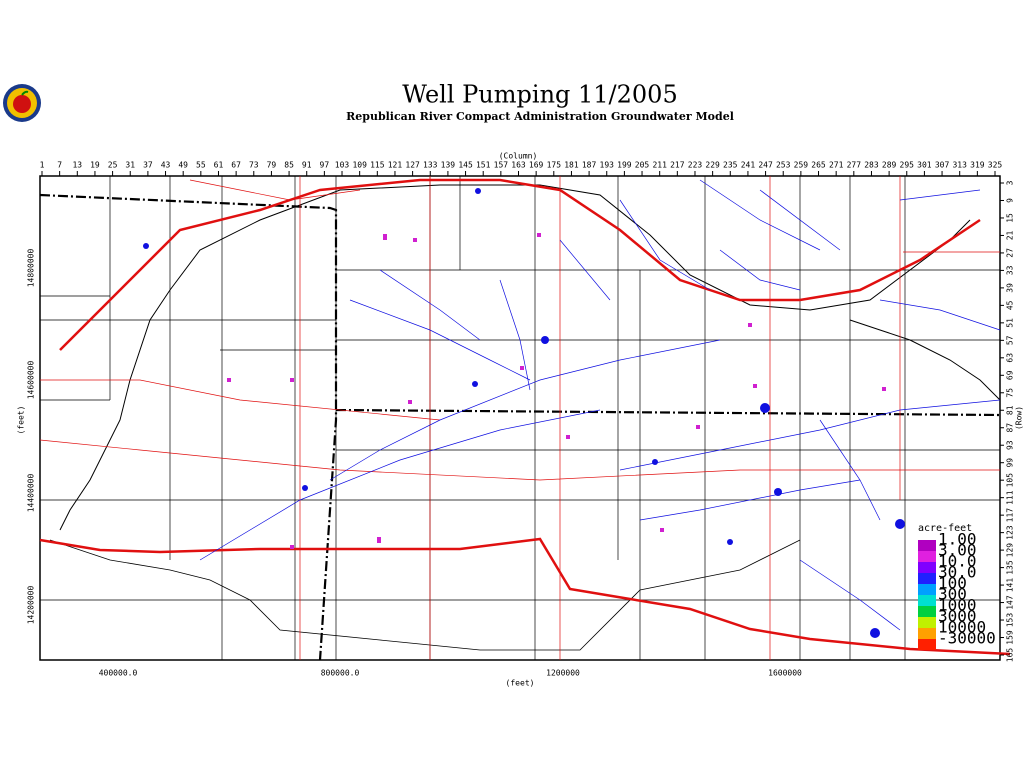 The image size is (1024, 768). Describe the element at coordinates (148, 165) in the screenshot. I see `column-tick-label: 37` at that location.